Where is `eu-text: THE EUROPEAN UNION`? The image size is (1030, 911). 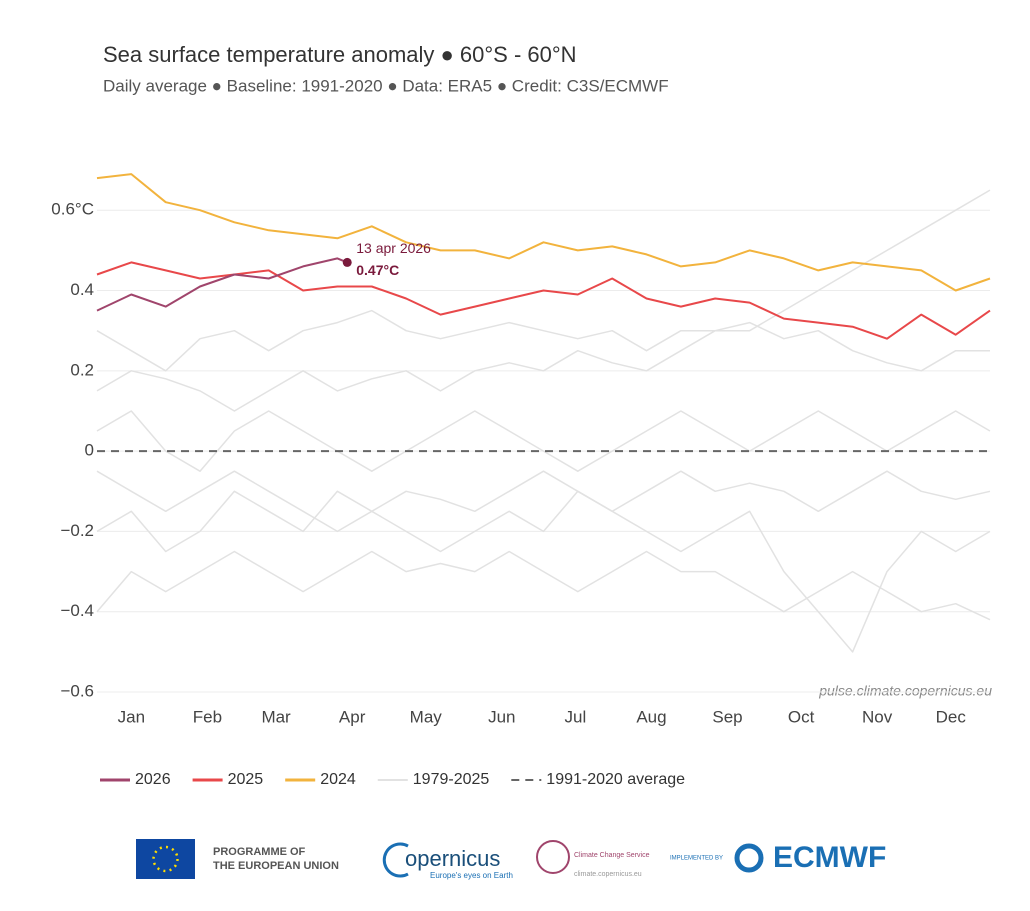
eu-text: THE EUROPEAN UNION is located at coordinates (276, 866).